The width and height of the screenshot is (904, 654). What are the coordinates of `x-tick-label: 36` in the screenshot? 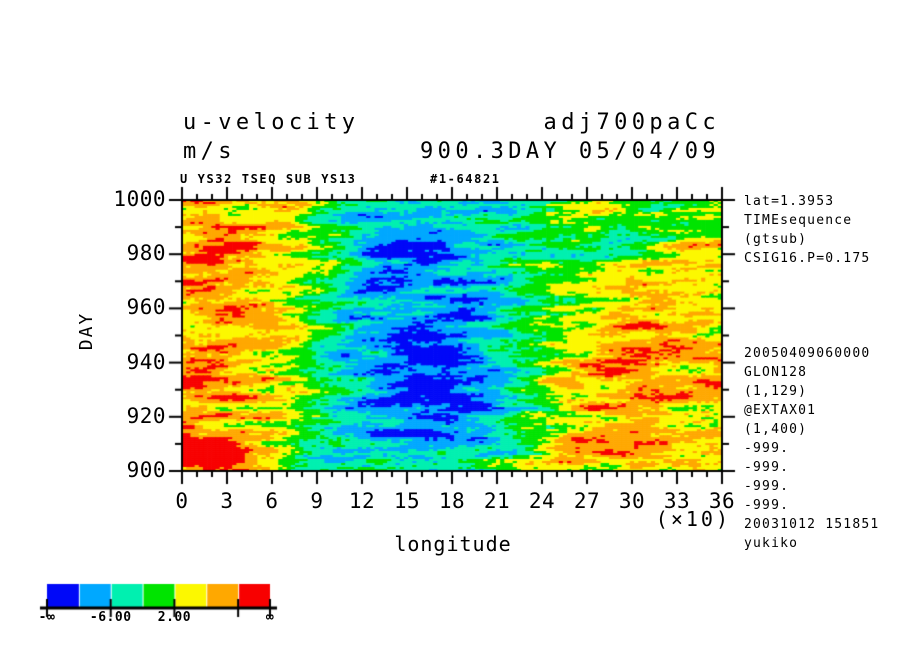 It's located at (722, 501).